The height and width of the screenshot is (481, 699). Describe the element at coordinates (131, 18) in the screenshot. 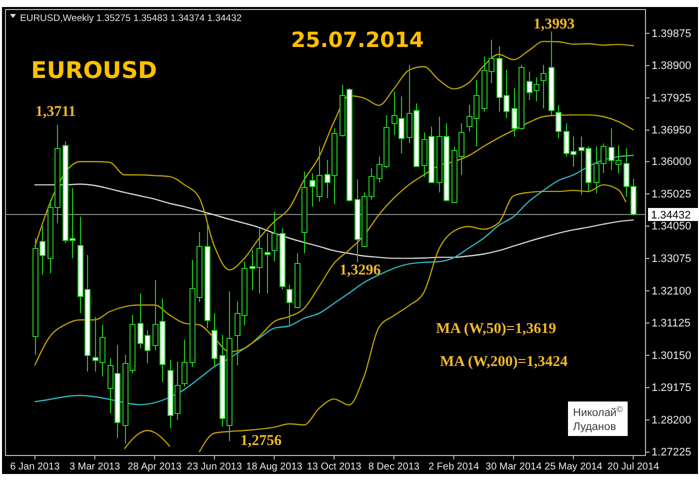

I see `annotation: EURUSD,Weekly 1.35275 1.35483 1.34374 1.34432` at that location.